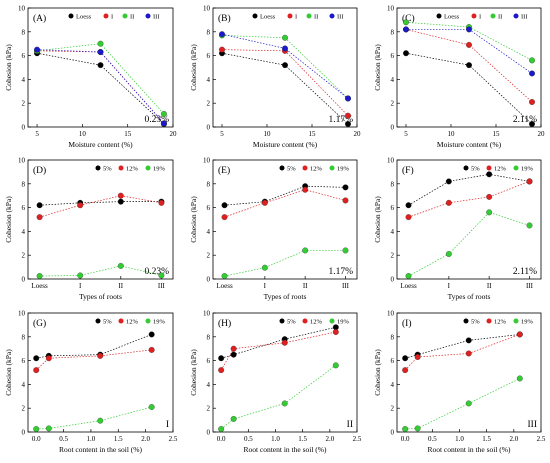  What do you see at coordinates (224, 323) in the screenshot?
I see `panel-label: (H)` at bounding box center [224, 323].